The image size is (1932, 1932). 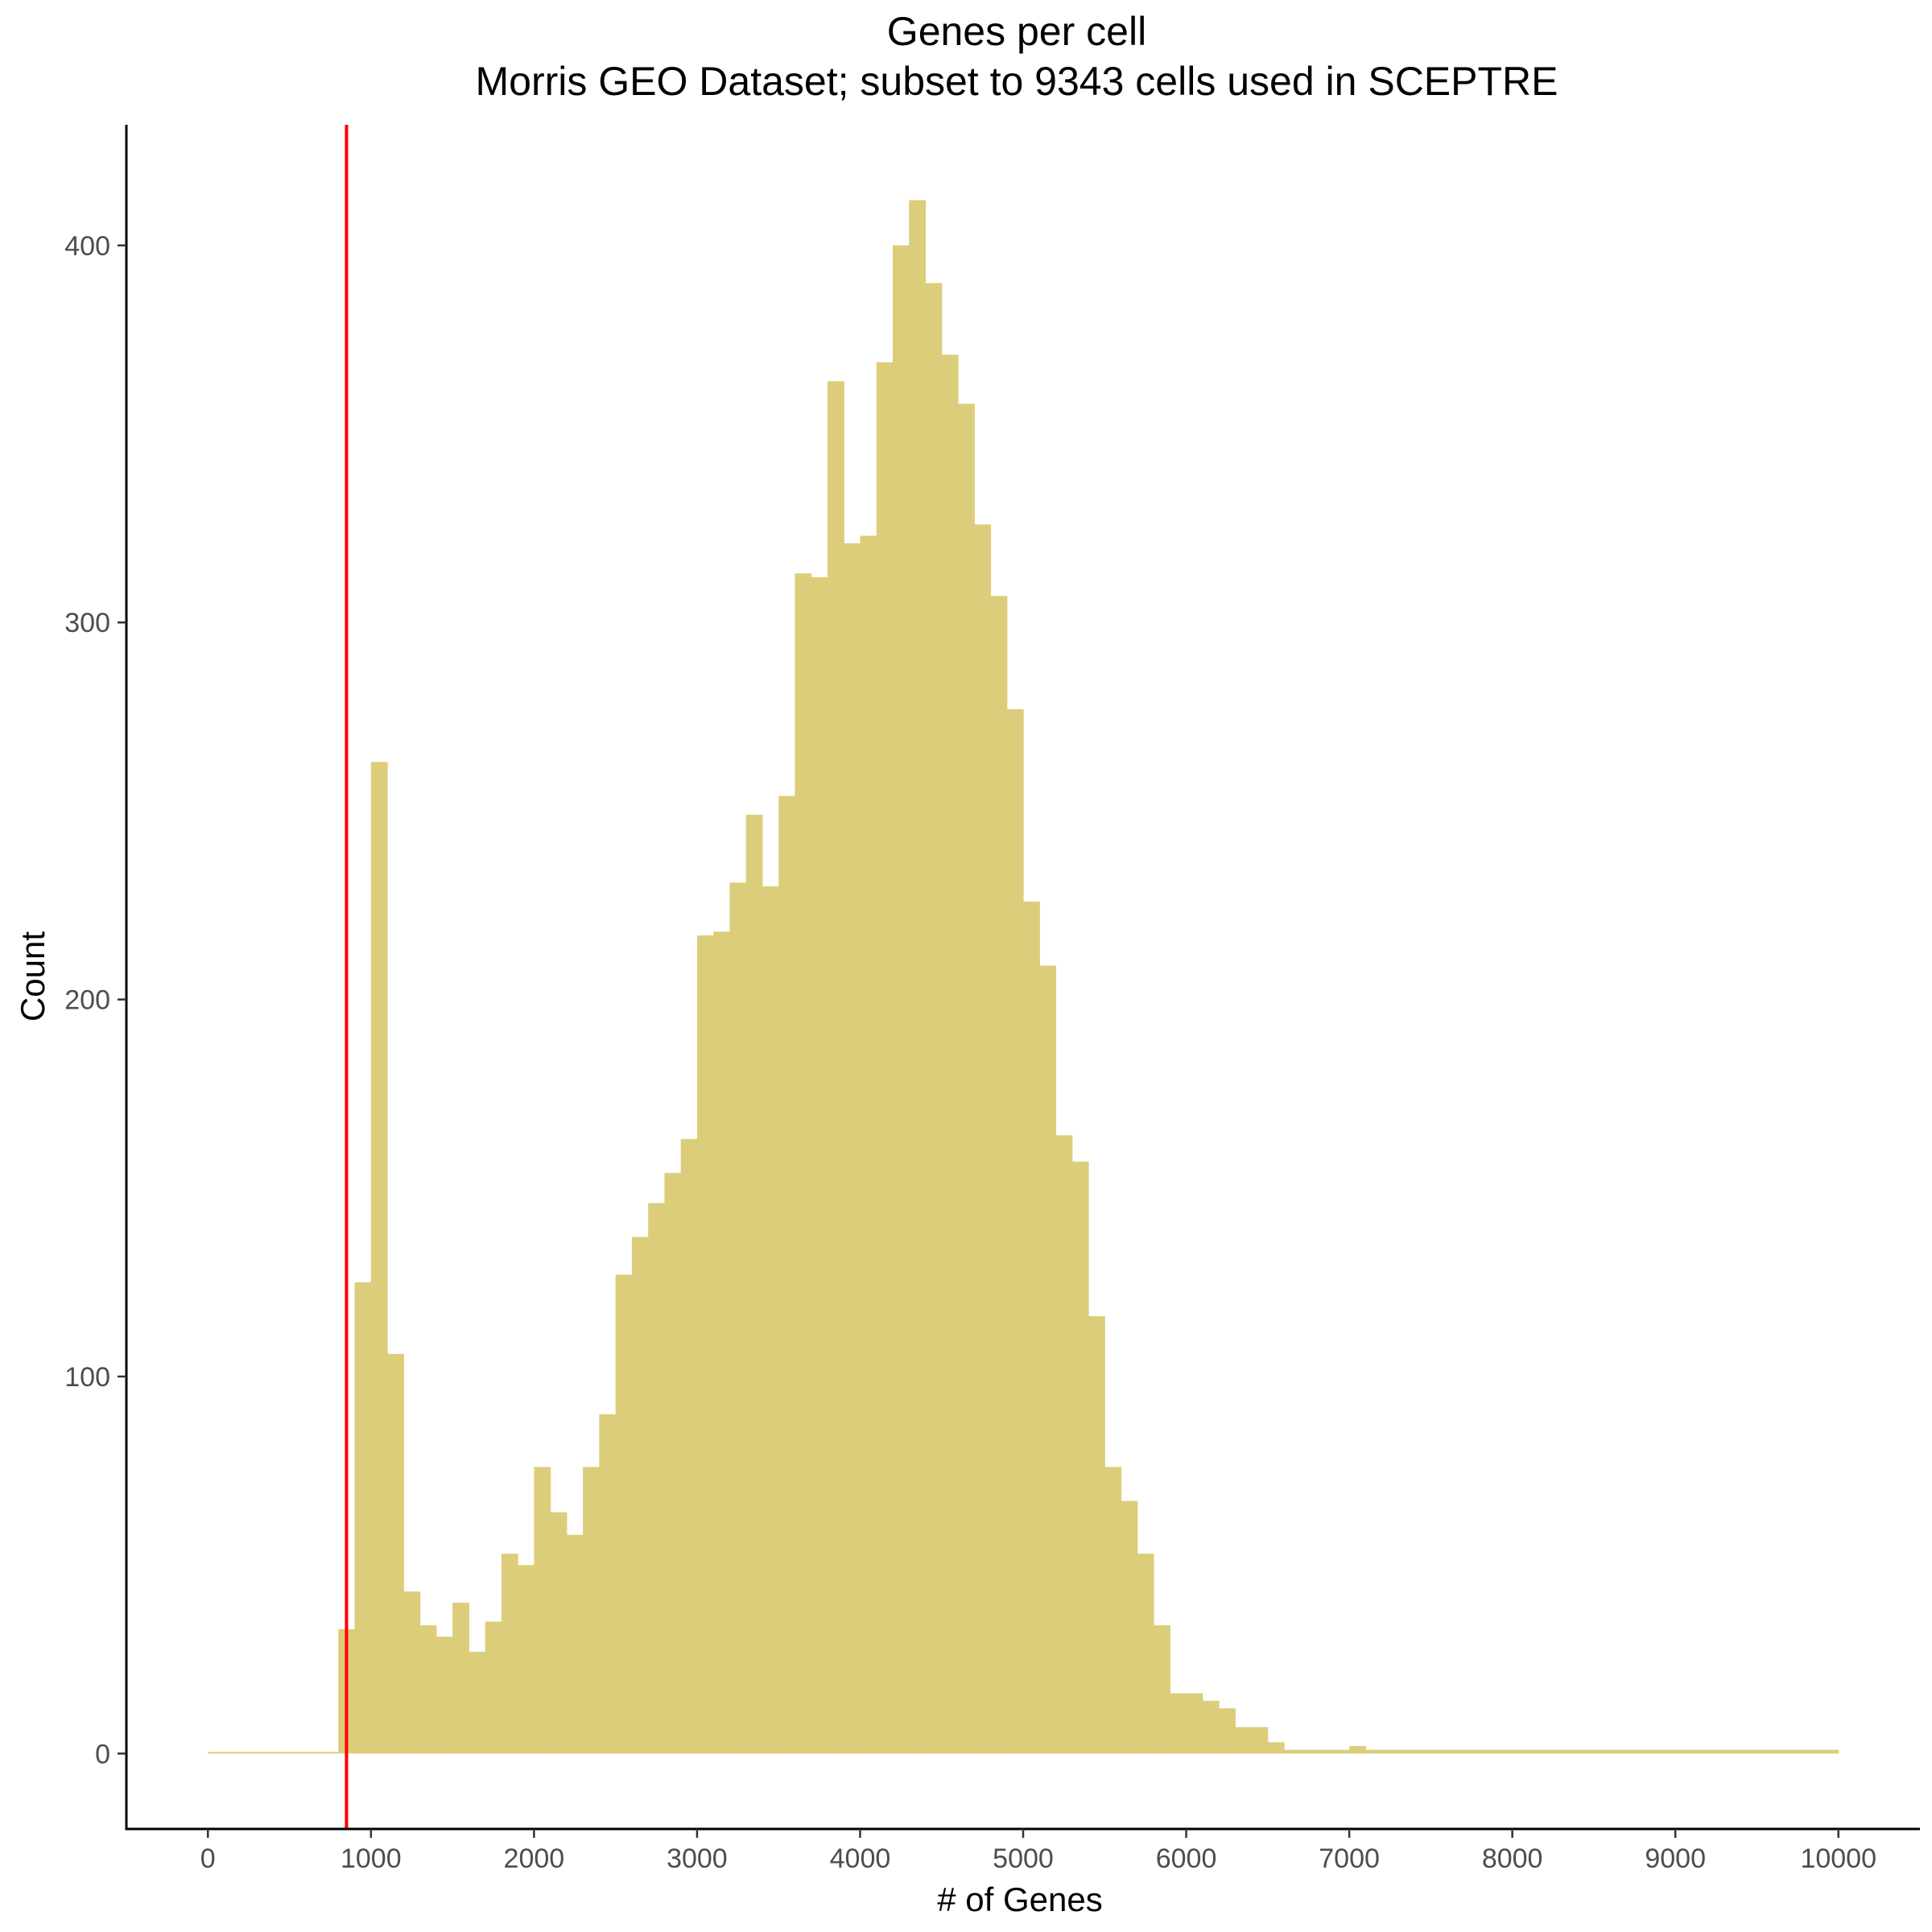 I want to click on chart-title: Genes per cell, so click(x=1016, y=31).